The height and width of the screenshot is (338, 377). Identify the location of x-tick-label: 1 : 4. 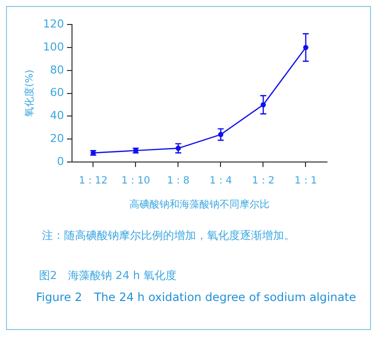
(221, 181).